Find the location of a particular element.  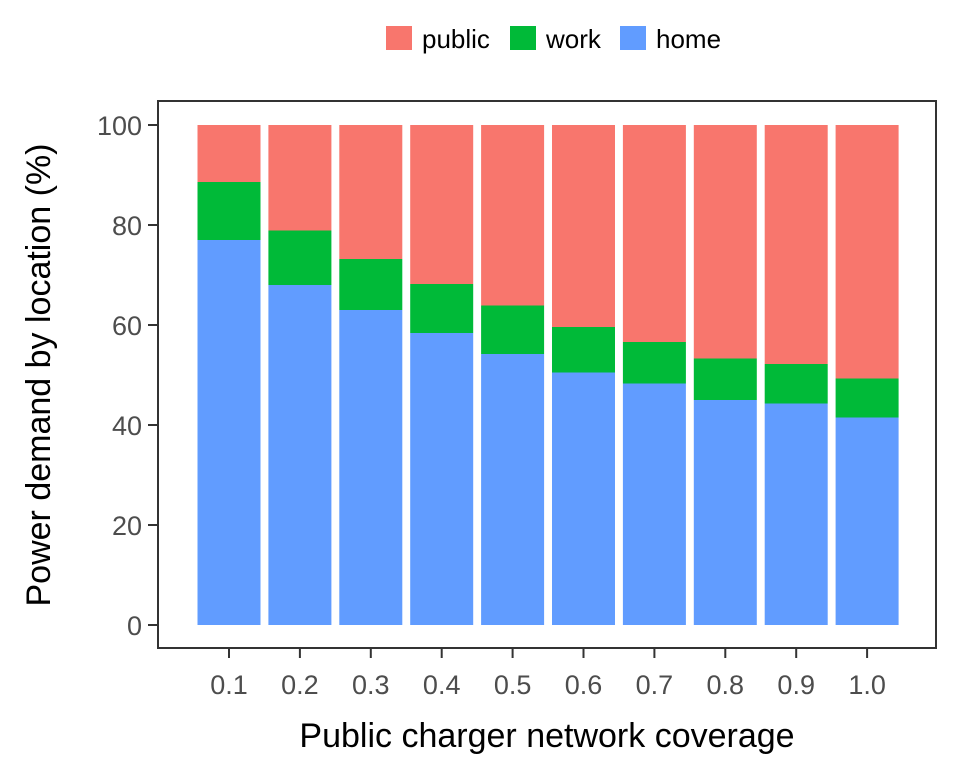

bar-work-1.0 is located at coordinates (867, 398).